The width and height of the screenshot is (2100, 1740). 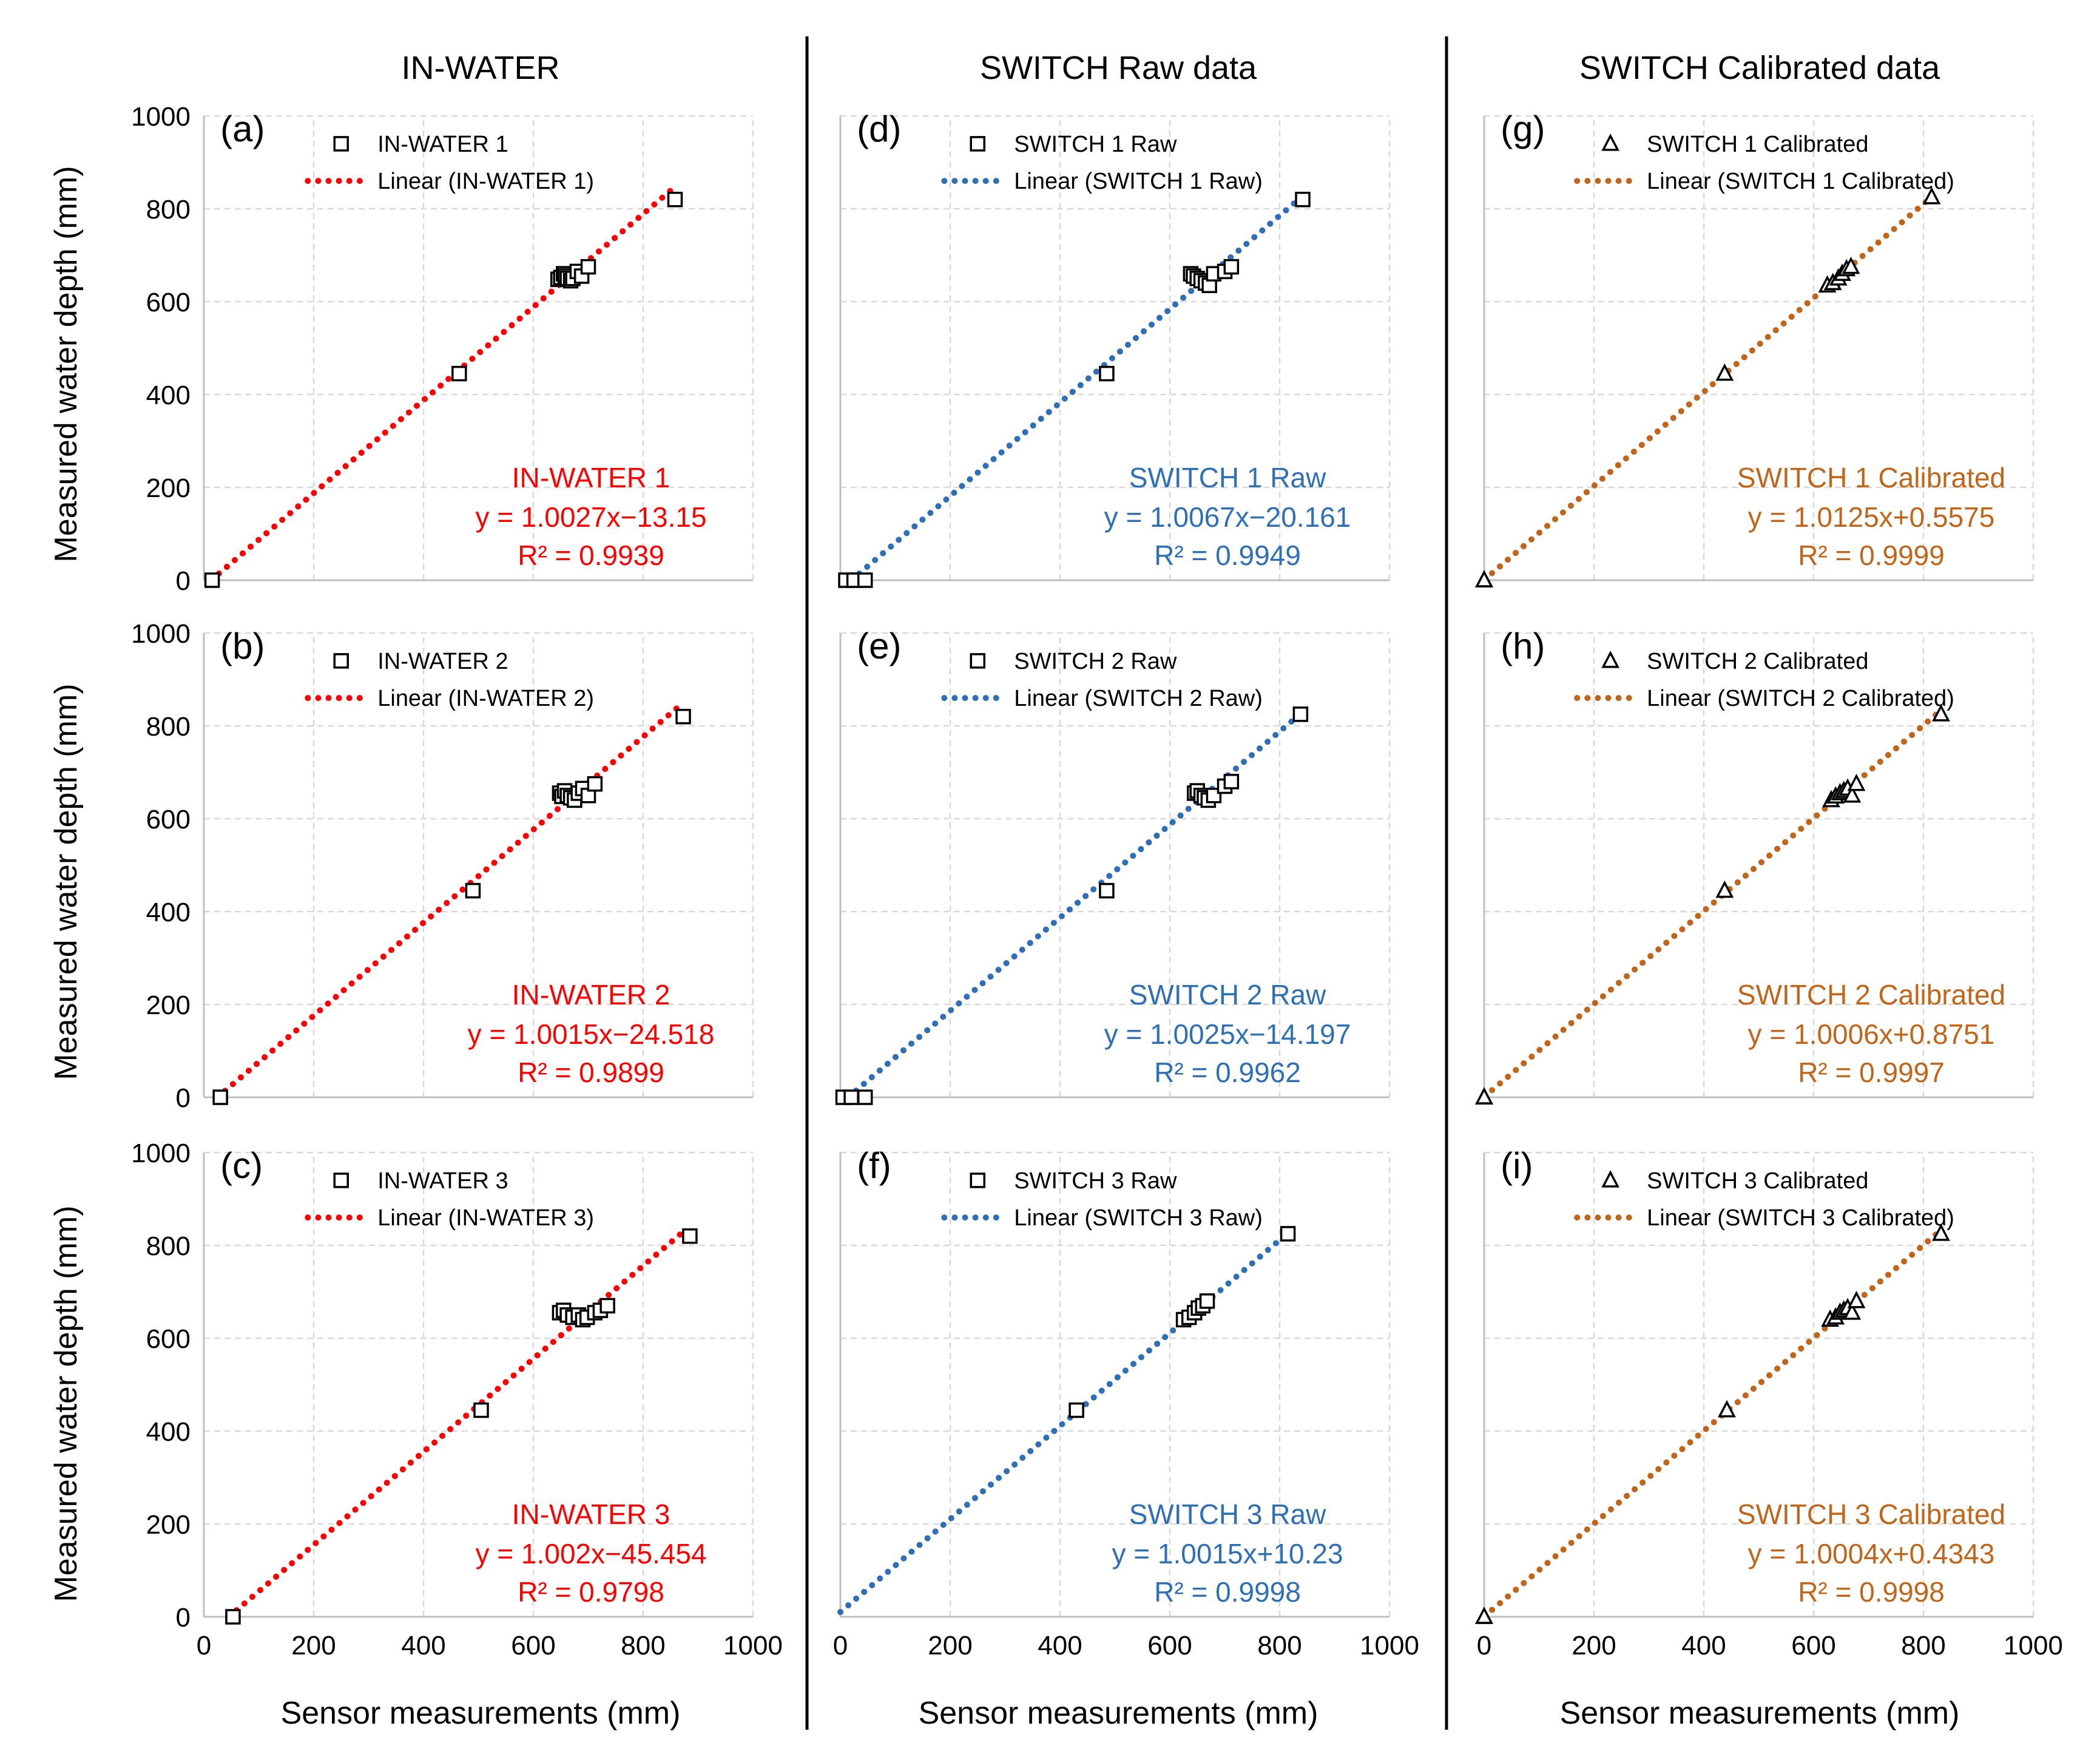 I want to click on panel-label: (c), so click(x=241, y=1165).